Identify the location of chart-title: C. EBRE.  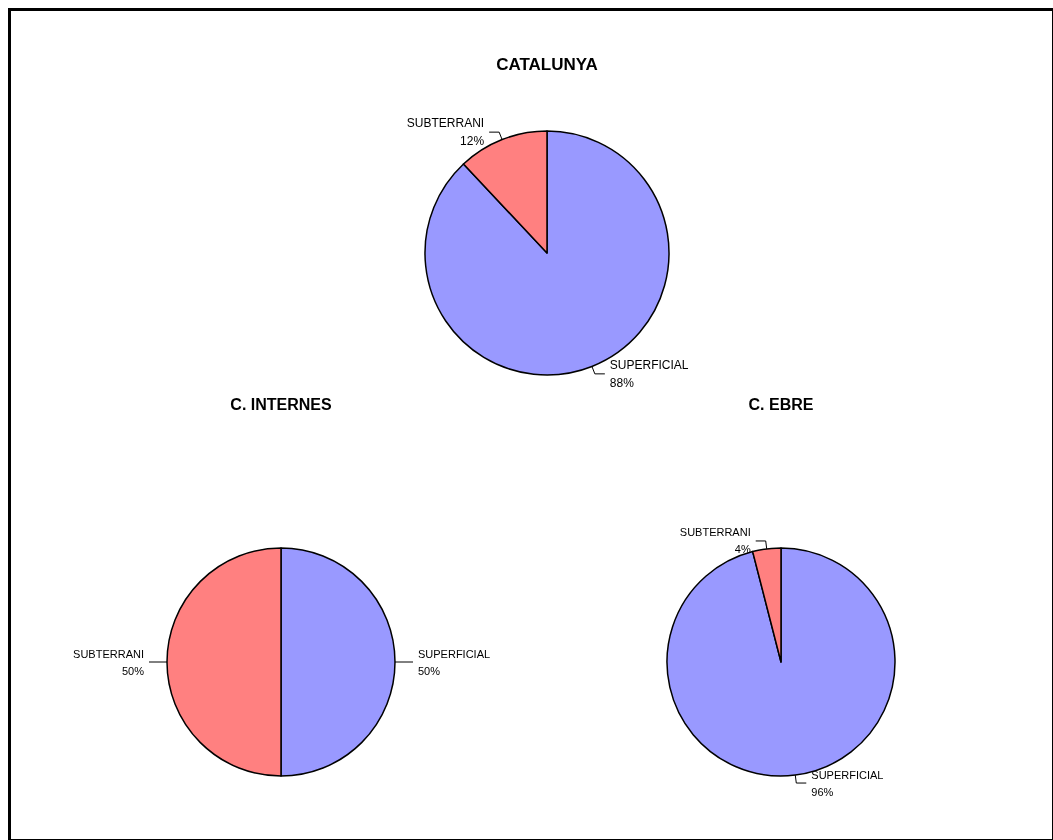
(781, 404).